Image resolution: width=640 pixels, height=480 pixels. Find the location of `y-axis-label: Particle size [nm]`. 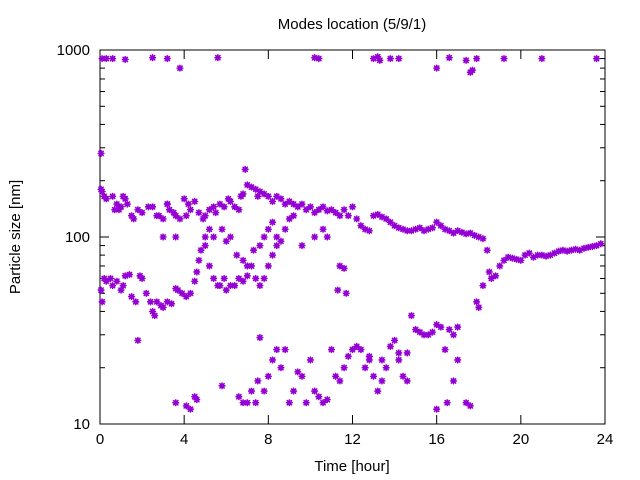

y-axis-label: Particle size [nm] is located at coordinates (15, 237).